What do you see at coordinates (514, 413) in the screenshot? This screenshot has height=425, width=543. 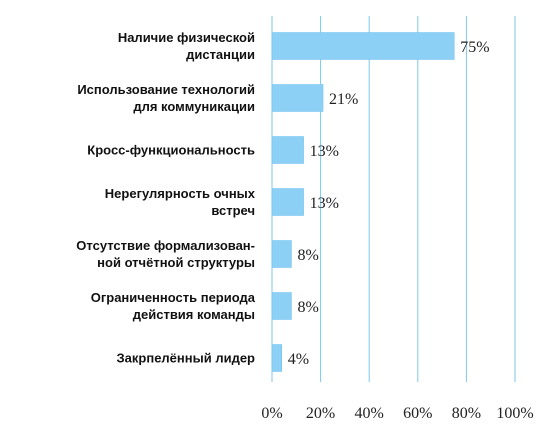 I see `x-tick-label: 100%` at bounding box center [514, 413].